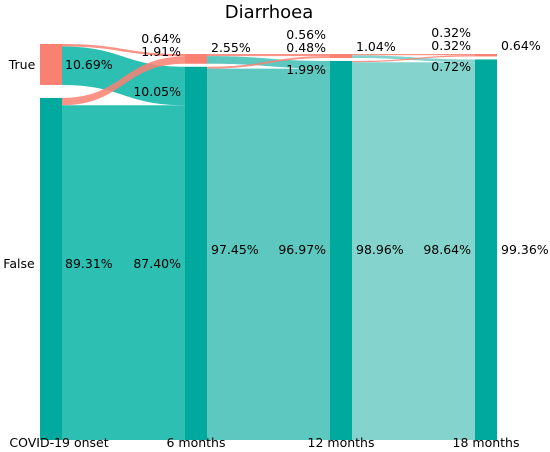 The width and height of the screenshot is (550, 452). What do you see at coordinates (123, 81) in the screenshot?
I see `flow-0-false-to-true` at bounding box center [123, 81].